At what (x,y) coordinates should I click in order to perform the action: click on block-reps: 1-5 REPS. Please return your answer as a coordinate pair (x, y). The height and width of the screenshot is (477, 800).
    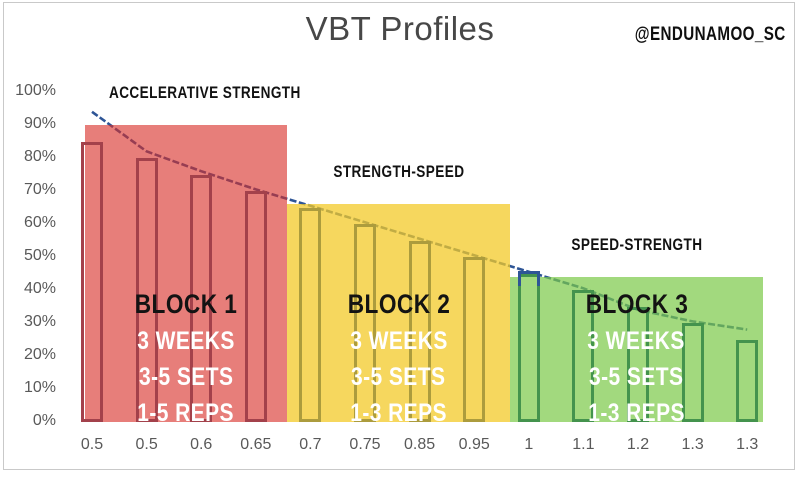
    Looking at the image, I should click on (186, 415).